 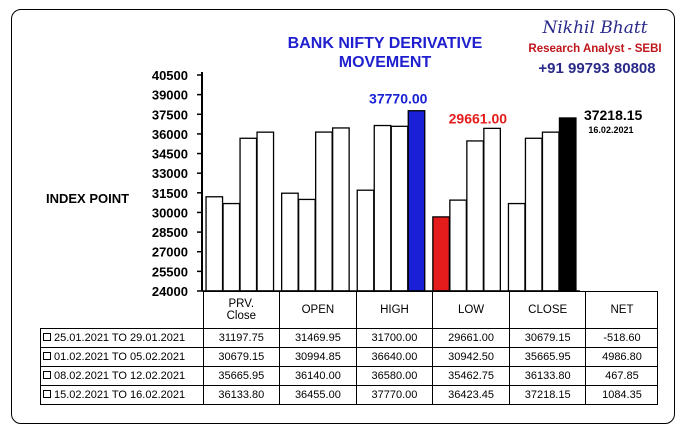 I want to click on table-cell: 31197.75, so click(x=241, y=338).